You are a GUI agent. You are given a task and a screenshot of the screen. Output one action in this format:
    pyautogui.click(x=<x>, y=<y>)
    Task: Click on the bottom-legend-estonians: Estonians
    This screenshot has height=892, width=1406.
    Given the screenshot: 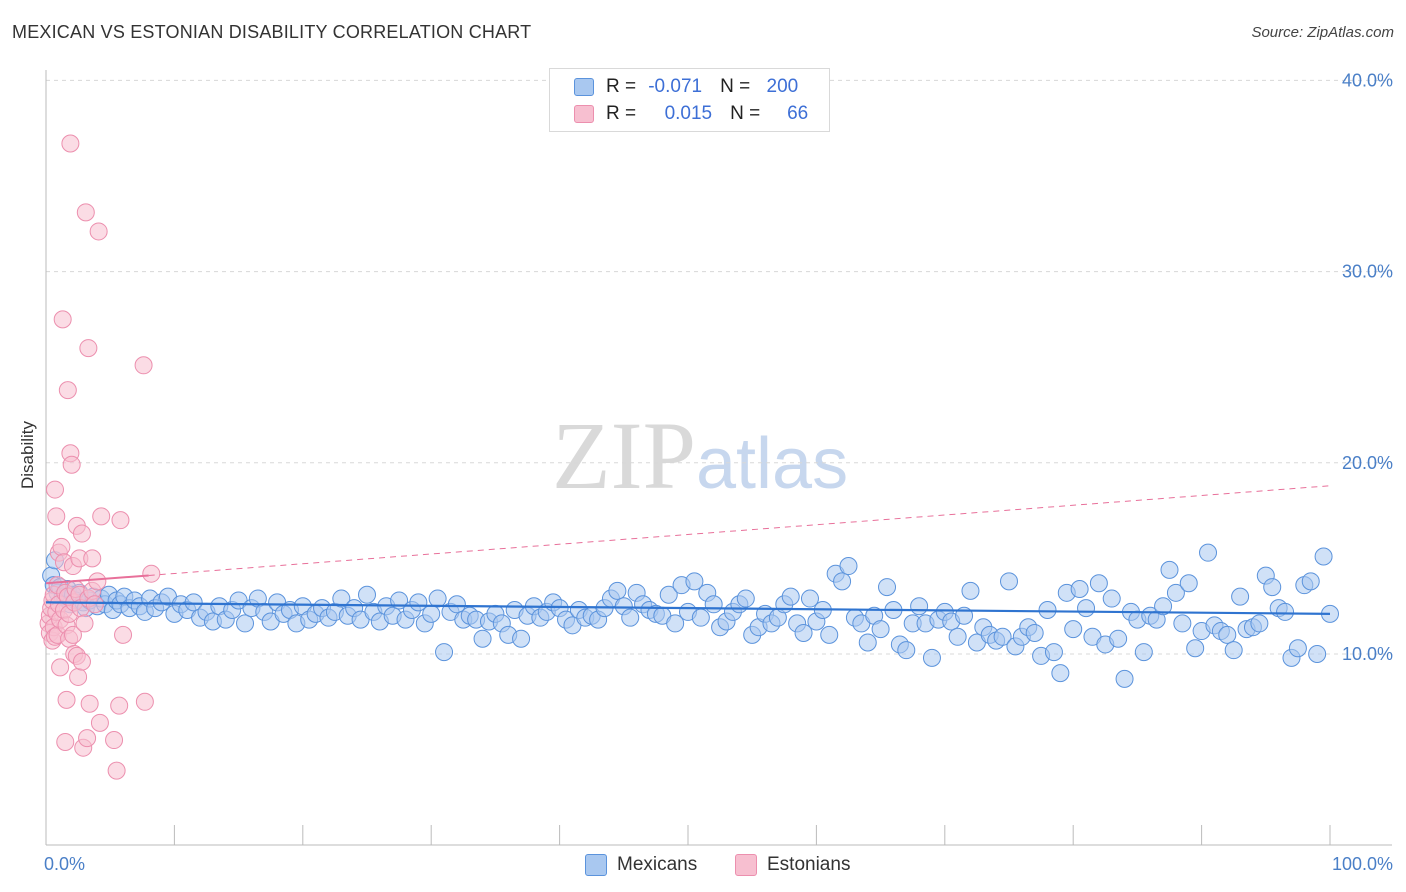 What is the action you would take?
    pyautogui.click(x=792, y=865)
    